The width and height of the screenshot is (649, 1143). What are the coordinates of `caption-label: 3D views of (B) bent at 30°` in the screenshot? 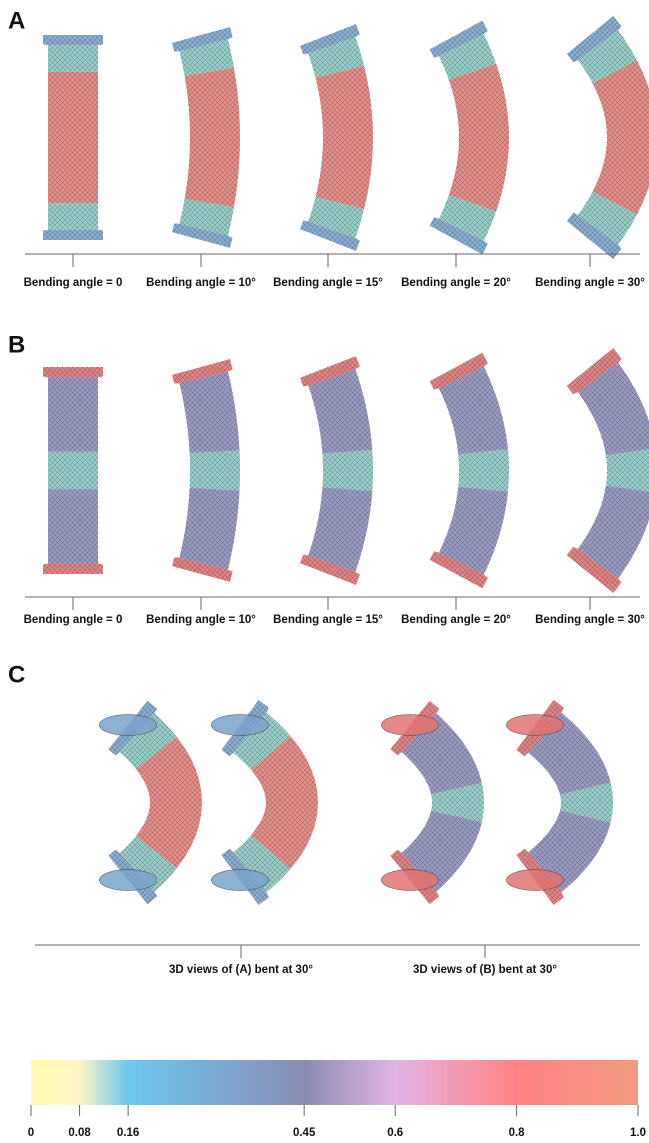 It's located at (485, 970).